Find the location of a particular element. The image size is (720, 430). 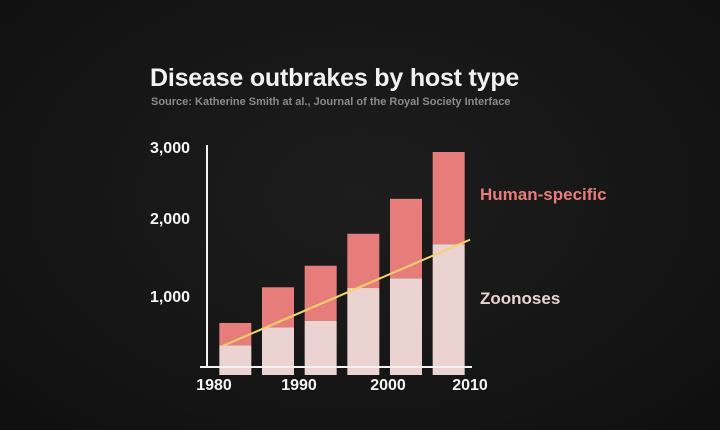

y-tick-label: 1,000 is located at coordinates (169, 297).